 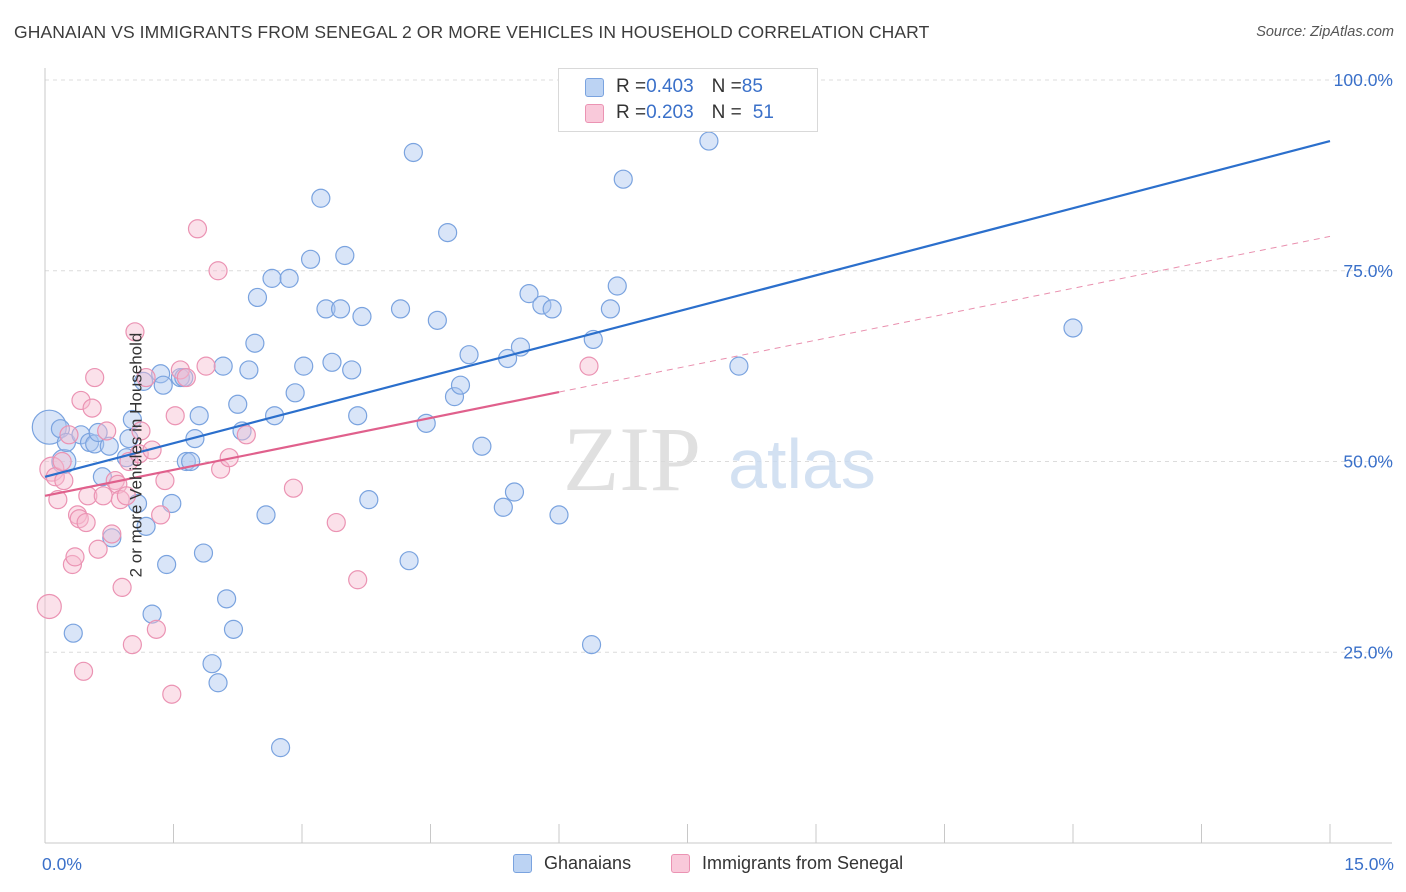 I want to click on y-axis-label: 2 or more Vehicles in Household, so click(x=136, y=455).